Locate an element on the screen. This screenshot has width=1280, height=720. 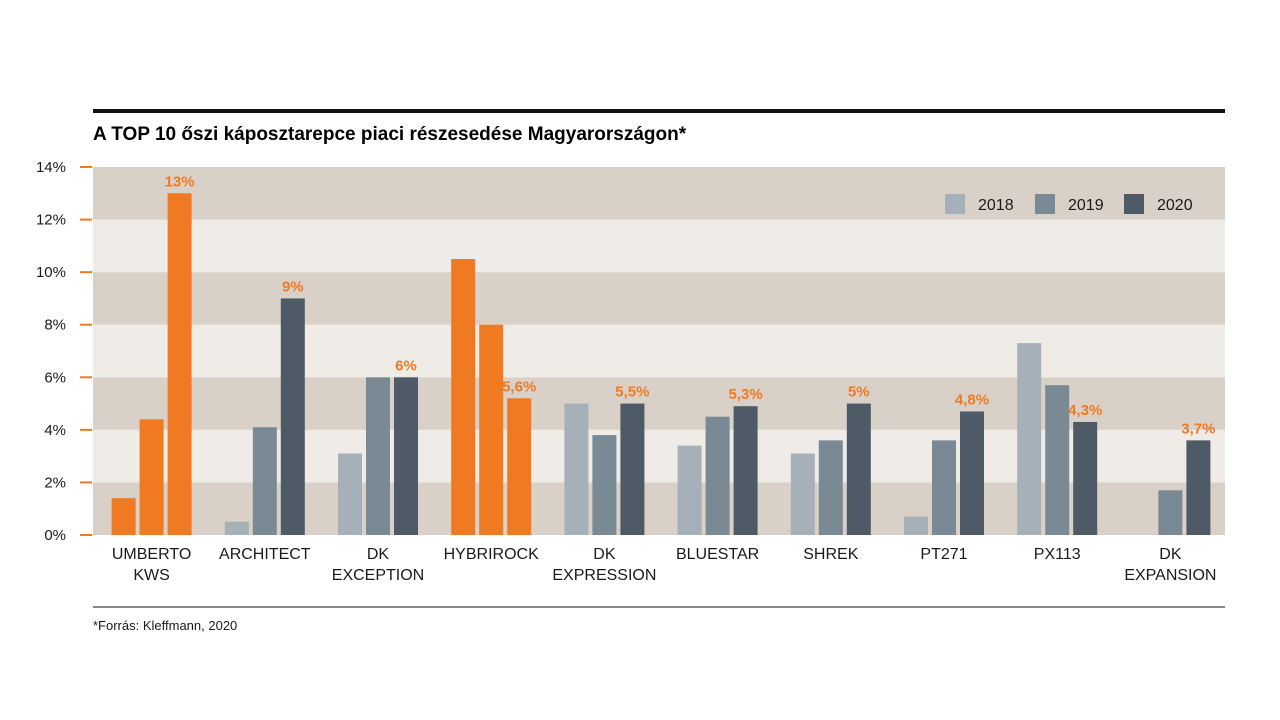
data-label: 9% is located at coordinates (293, 286).